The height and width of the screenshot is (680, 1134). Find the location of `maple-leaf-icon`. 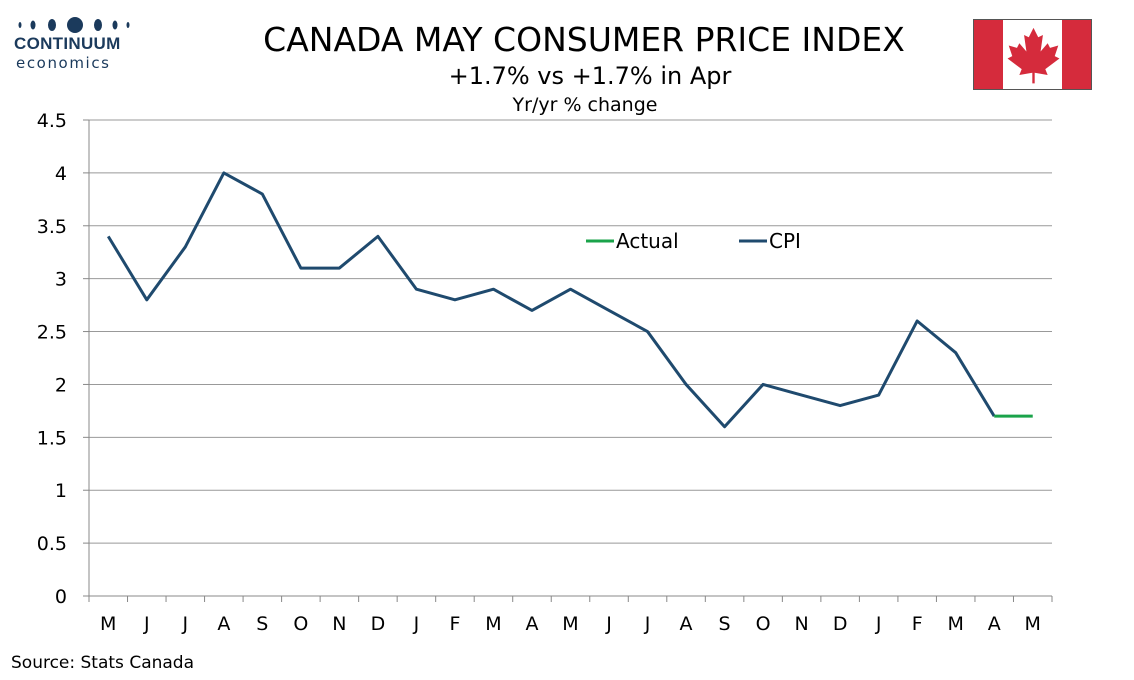

maple-leaf-icon is located at coordinates (1033, 55).